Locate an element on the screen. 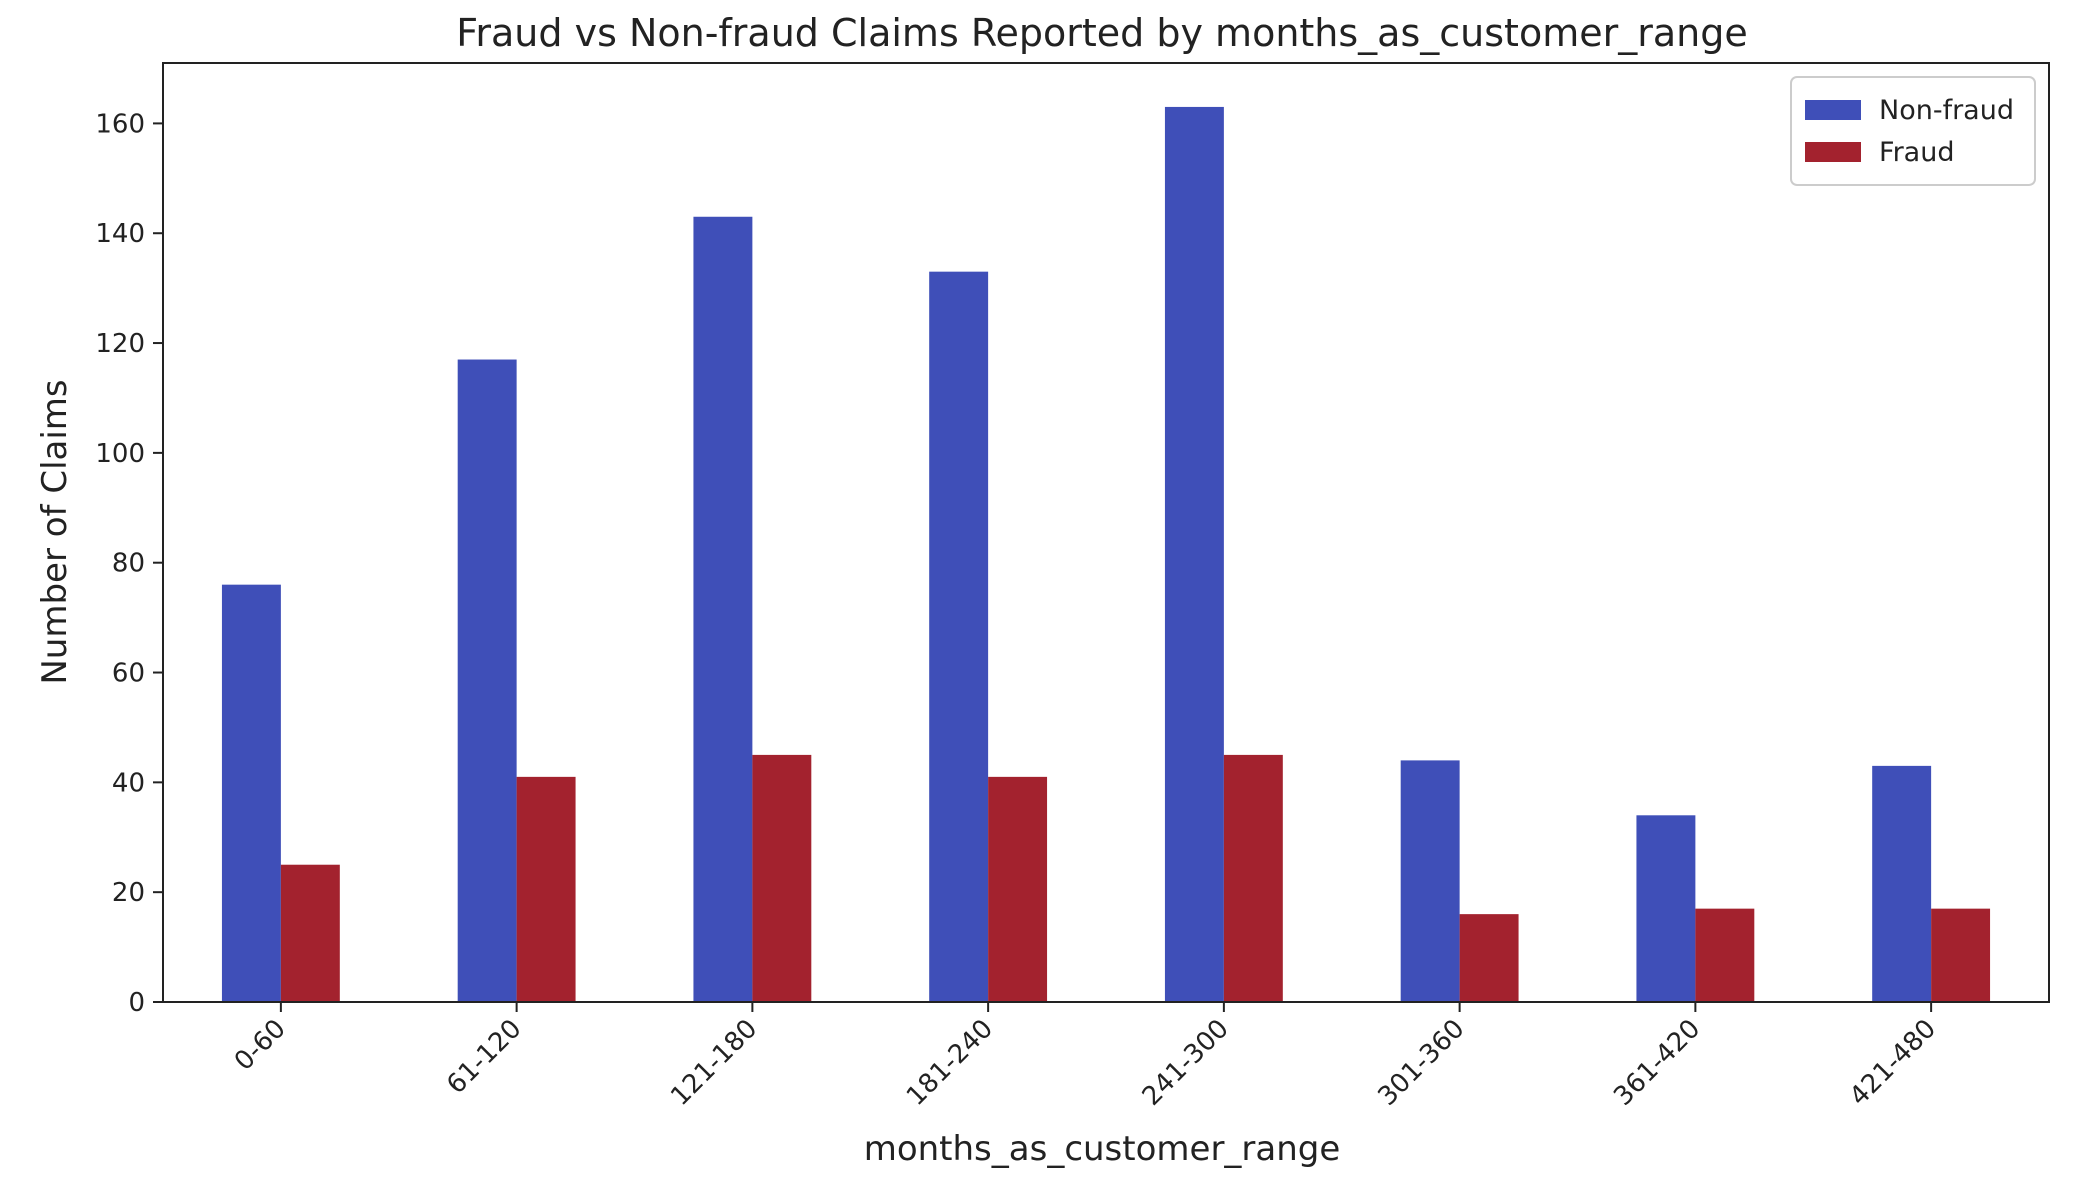 The width and height of the screenshot is (2090, 1182). x-tick-label: 61-120 is located at coordinates (484, 1057).